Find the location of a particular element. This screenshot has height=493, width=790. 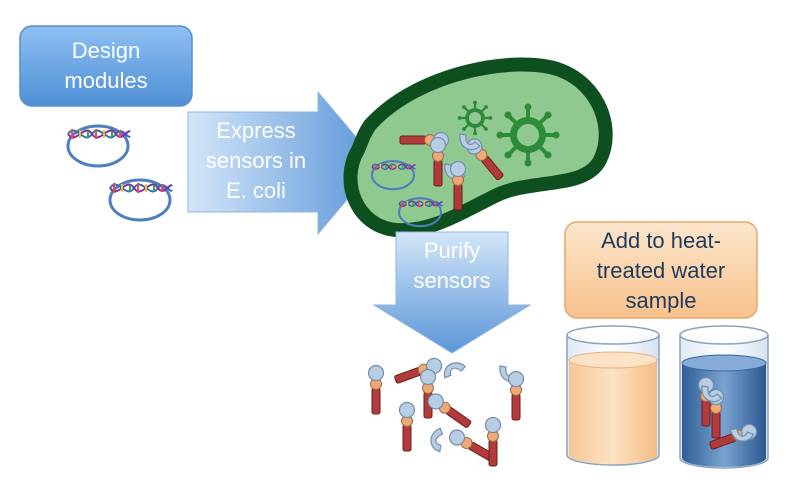

design-modules-label: Design modules is located at coordinates (106, 65).